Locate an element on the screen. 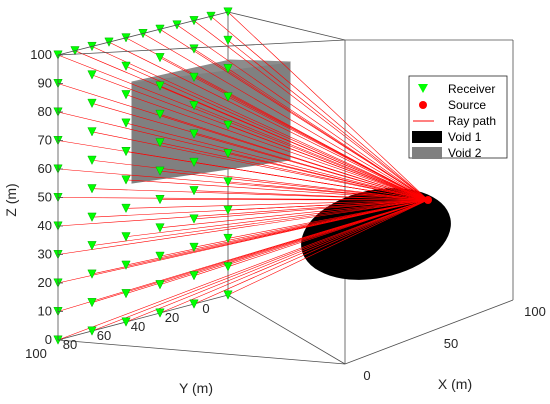  source-group is located at coordinates (428, 200).